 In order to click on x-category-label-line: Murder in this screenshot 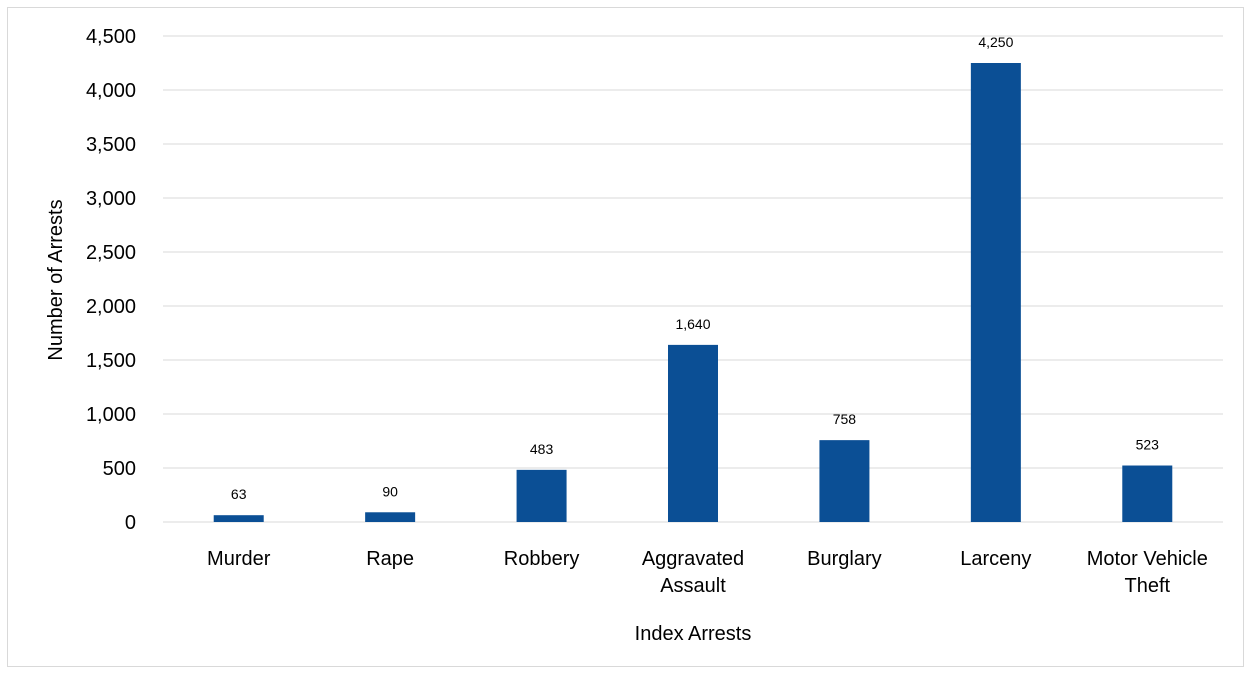, I will do `click(239, 559)`.